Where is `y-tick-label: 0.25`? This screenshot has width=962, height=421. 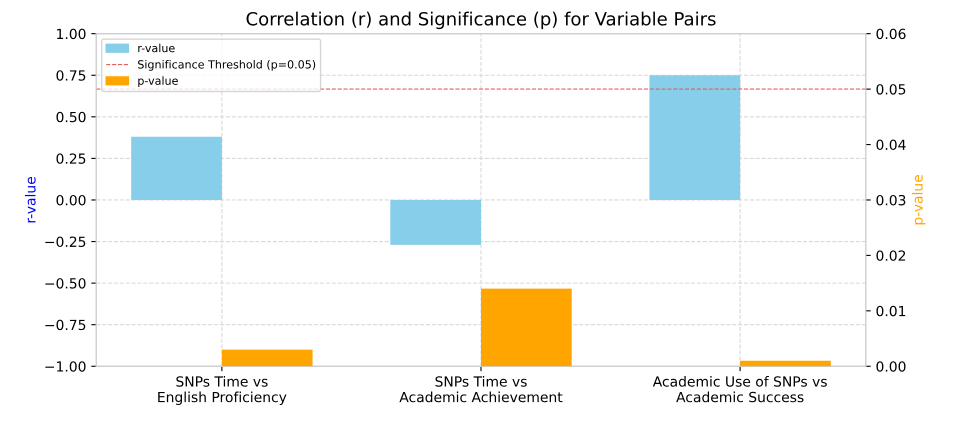 y-tick-label: 0.25 is located at coordinates (71, 158).